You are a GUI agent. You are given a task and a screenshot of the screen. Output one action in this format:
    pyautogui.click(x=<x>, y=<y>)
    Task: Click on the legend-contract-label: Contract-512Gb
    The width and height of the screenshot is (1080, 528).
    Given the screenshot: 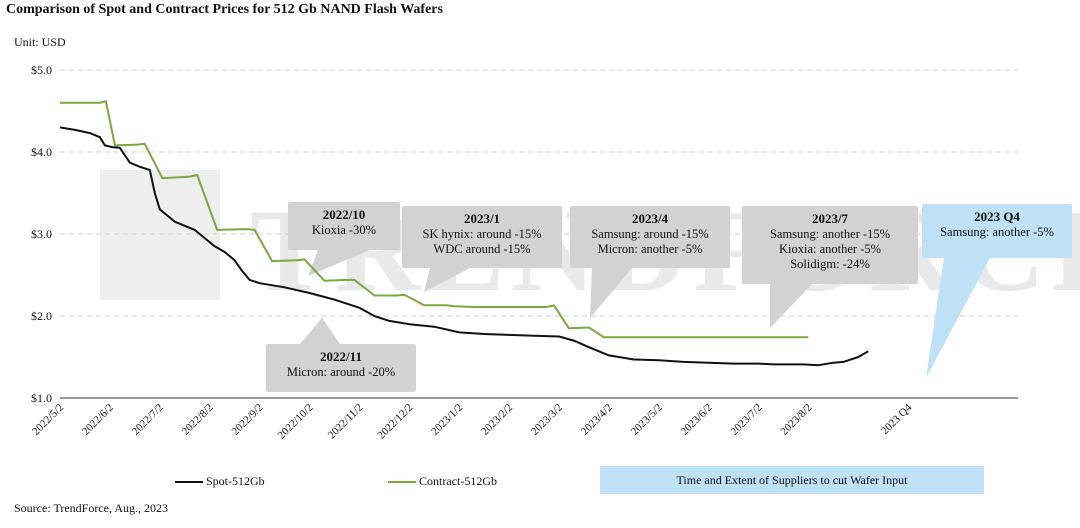 What is the action you would take?
    pyautogui.click(x=458, y=481)
    